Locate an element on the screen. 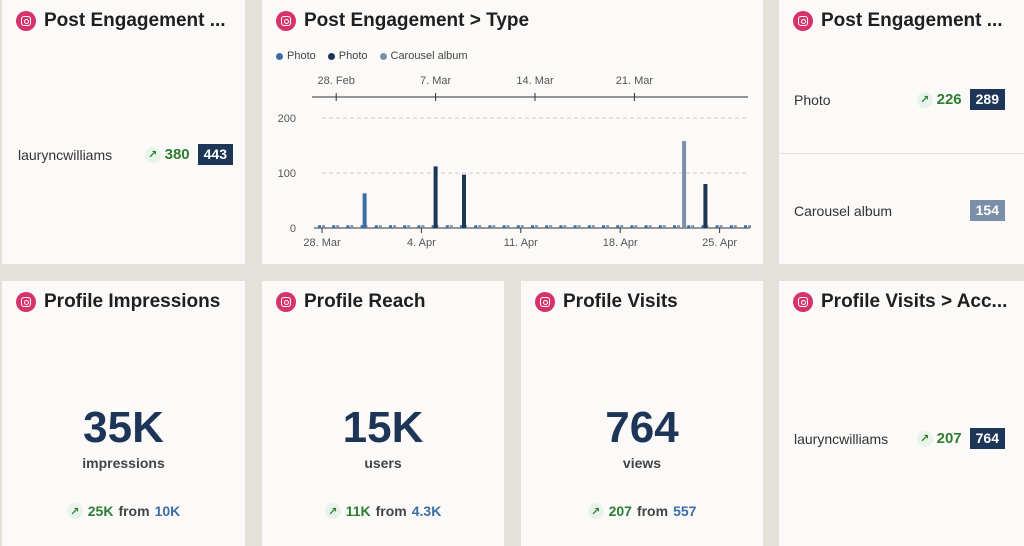 This screenshot has width=1024, height=546. type-row-photo: Photo ↗ 226 289 is located at coordinates (899, 99).